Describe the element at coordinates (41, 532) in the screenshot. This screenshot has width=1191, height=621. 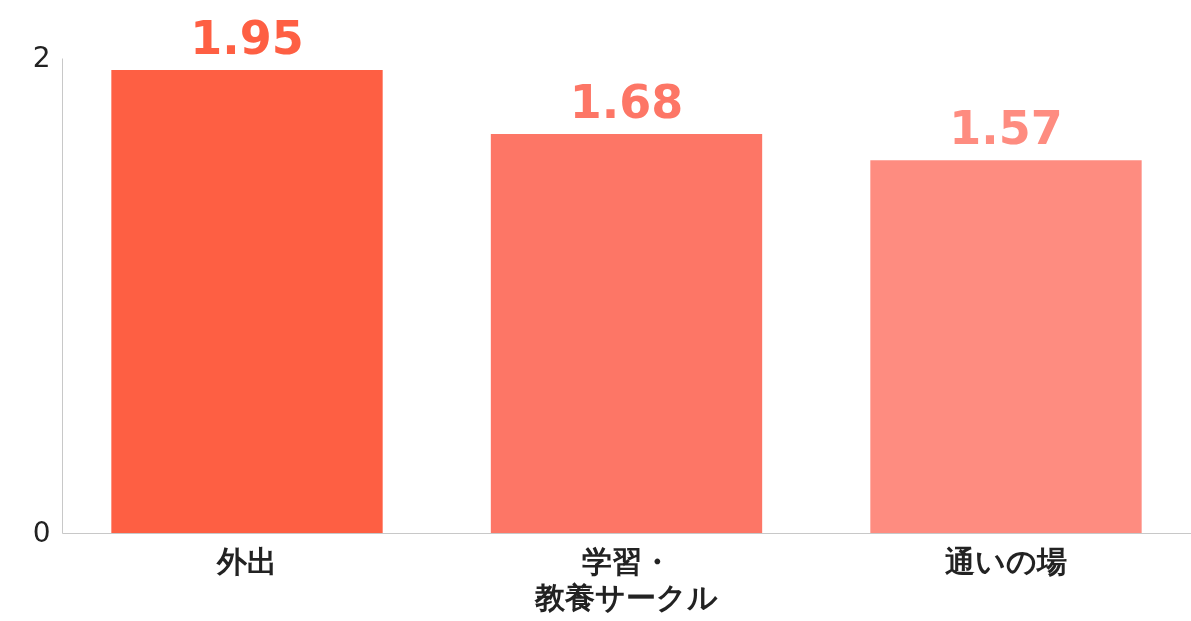
I see `y-tick-label: 0` at that location.